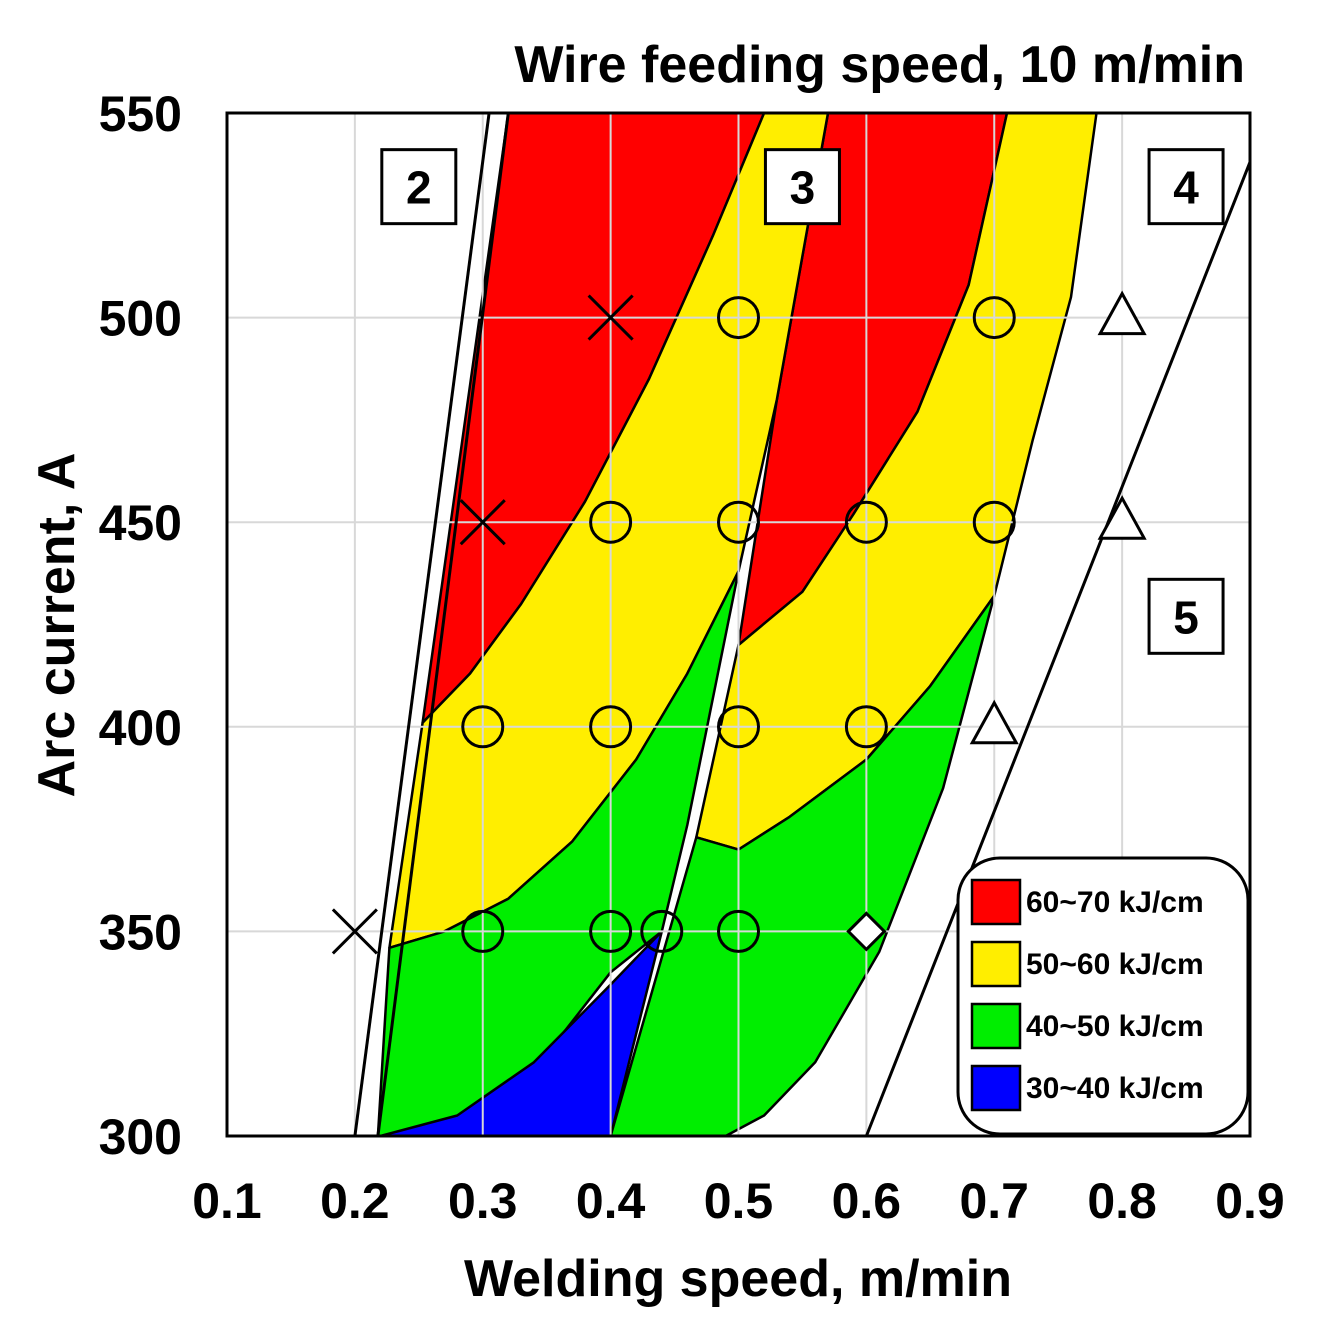  I want to click on x-tick-label-2: 0.3, so click(483, 1201).